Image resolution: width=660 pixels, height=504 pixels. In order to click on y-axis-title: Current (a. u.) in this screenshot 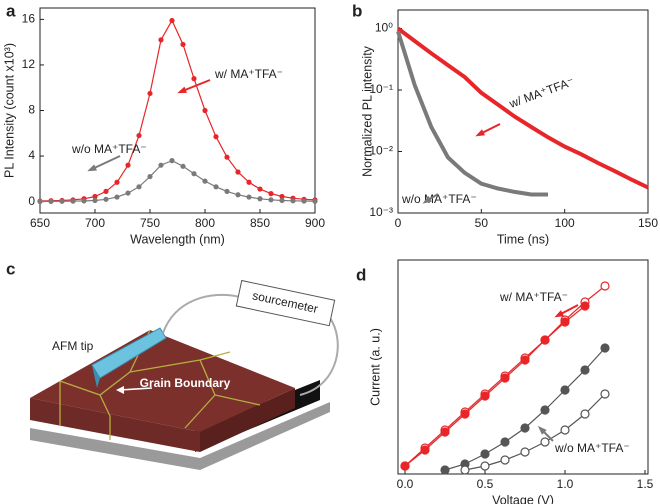, I will do `click(375, 367)`.